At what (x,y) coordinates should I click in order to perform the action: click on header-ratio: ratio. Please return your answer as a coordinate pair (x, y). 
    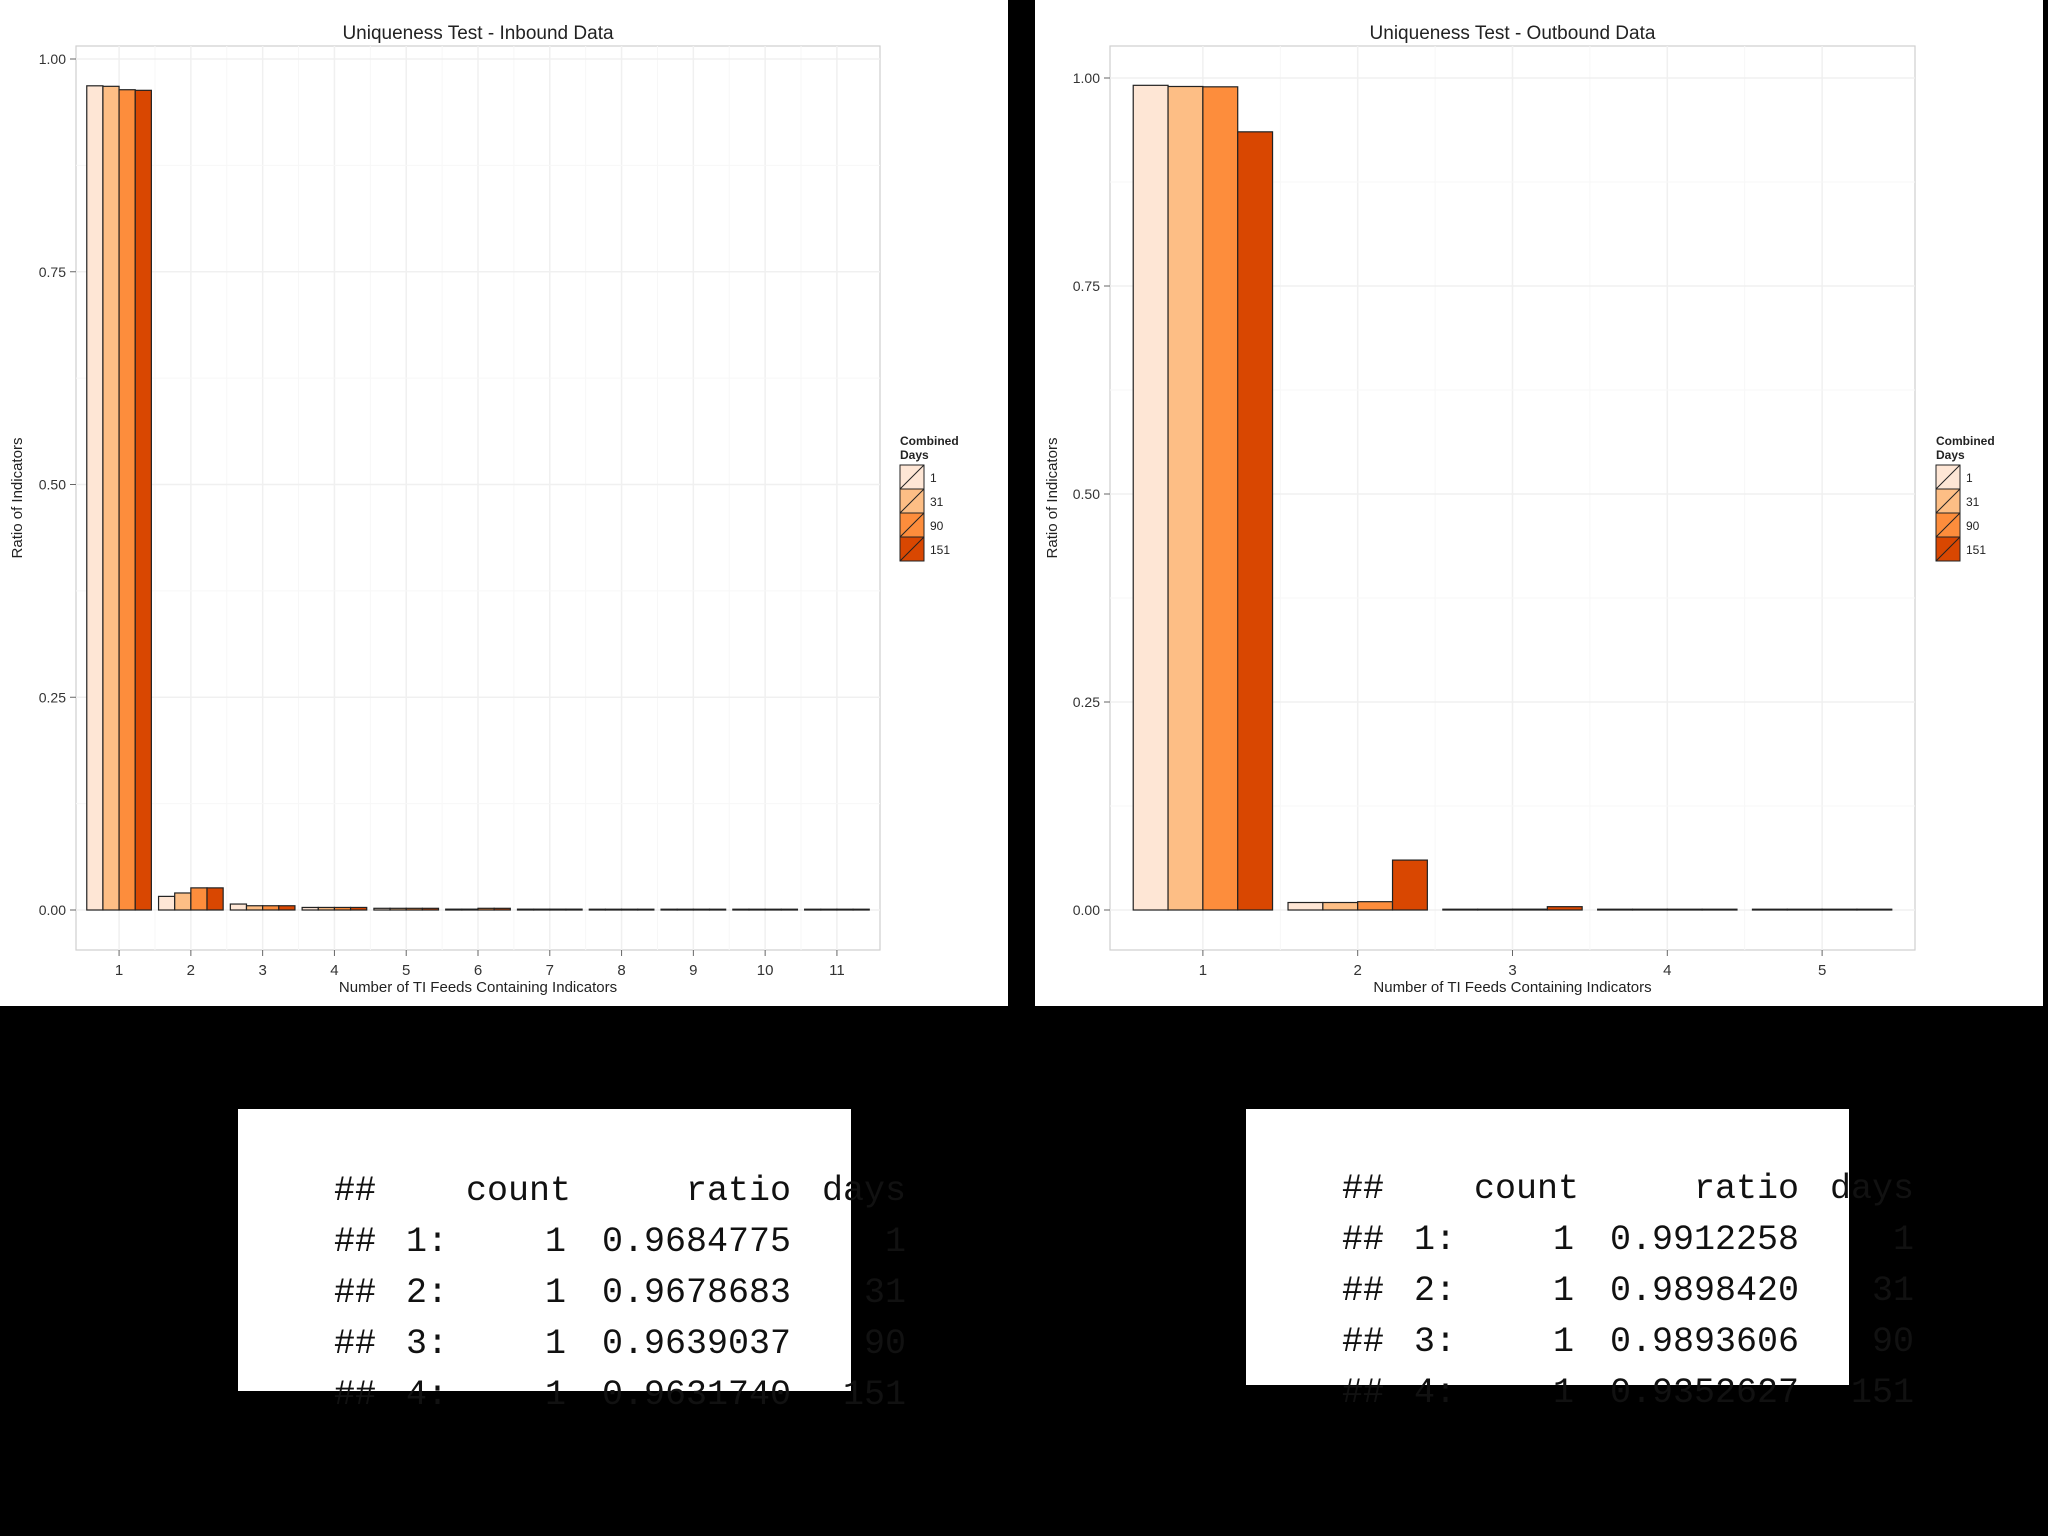
    Looking at the image, I should click on (738, 1191).